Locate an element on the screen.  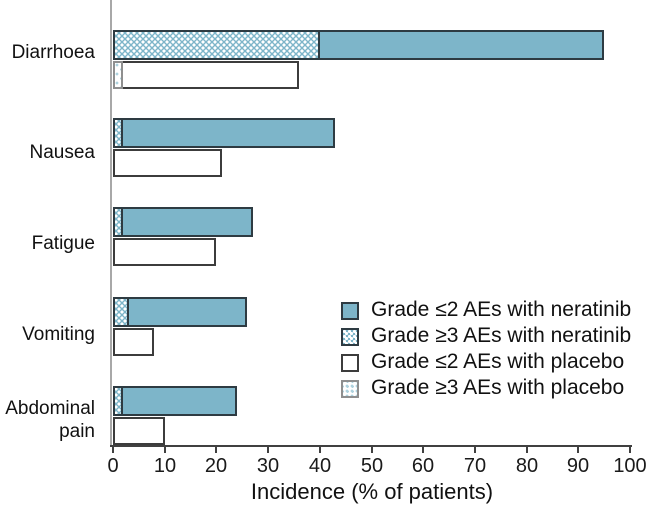
x-tick-label: 0 is located at coordinates (113, 466).